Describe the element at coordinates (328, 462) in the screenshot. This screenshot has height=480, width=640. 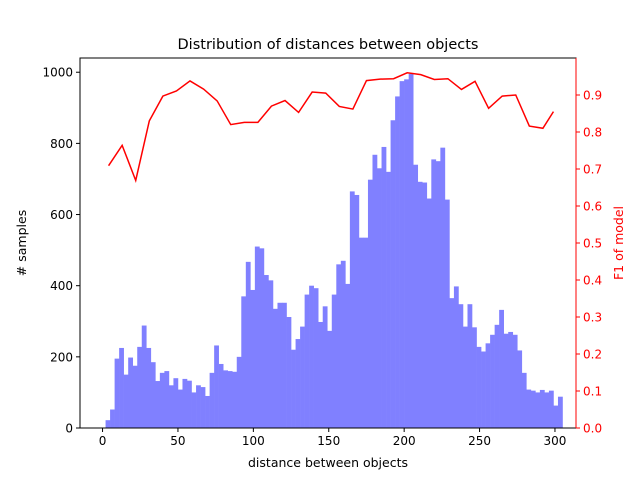
I see `x-axis-label: distance between objects` at that location.